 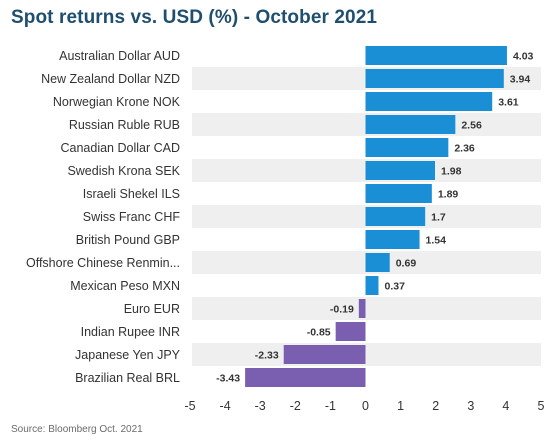 What do you see at coordinates (342, 310) in the screenshot?
I see `value-label: -0.19` at bounding box center [342, 310].